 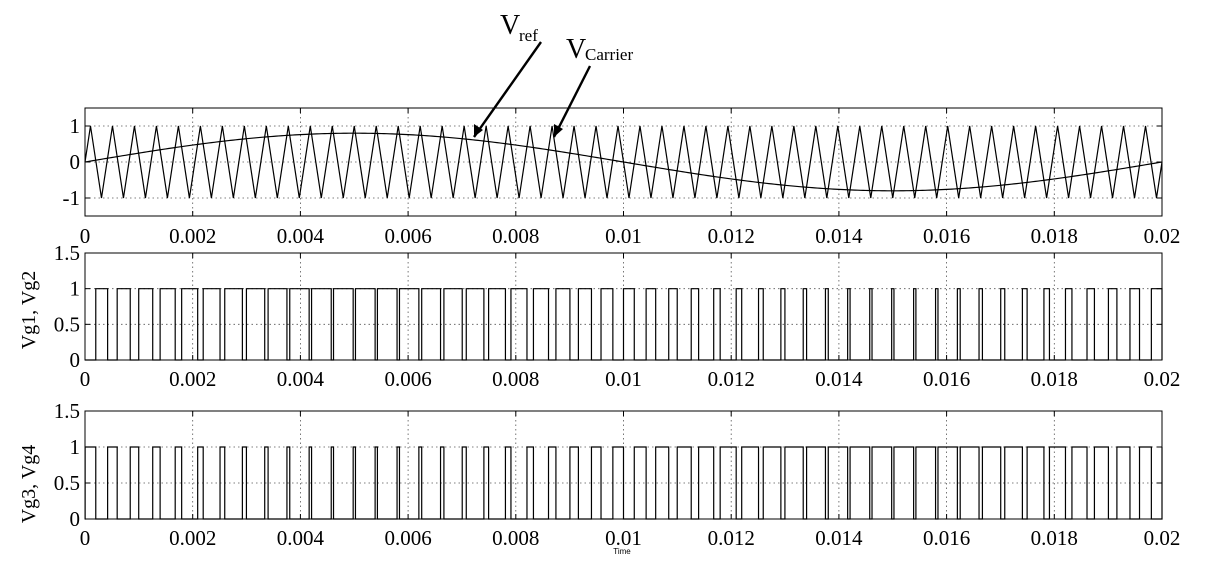 I want to click on annotation-vcarrier-arrowhead, so click(x=558, y=130).